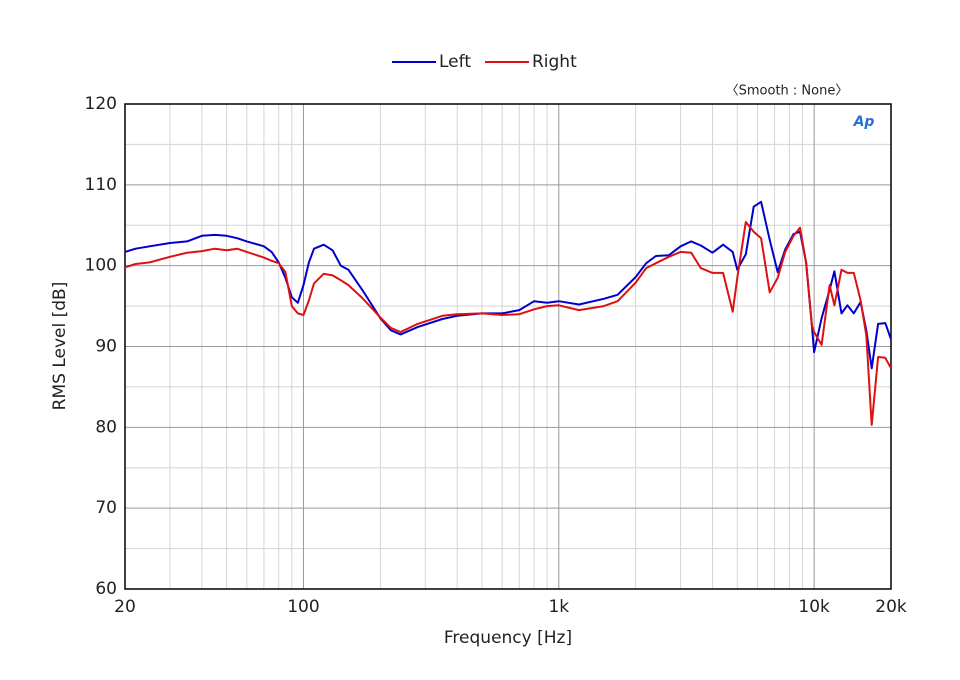  What do you see at coordinates (864, 122) in the screenshot?
I see `logo: Ap` at bounding box center [864, 122].